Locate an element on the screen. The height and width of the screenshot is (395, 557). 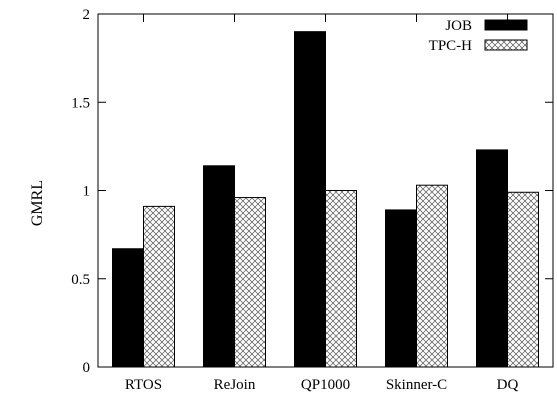
bar-tpc-h-rtos is located at coordinates (159, 286).